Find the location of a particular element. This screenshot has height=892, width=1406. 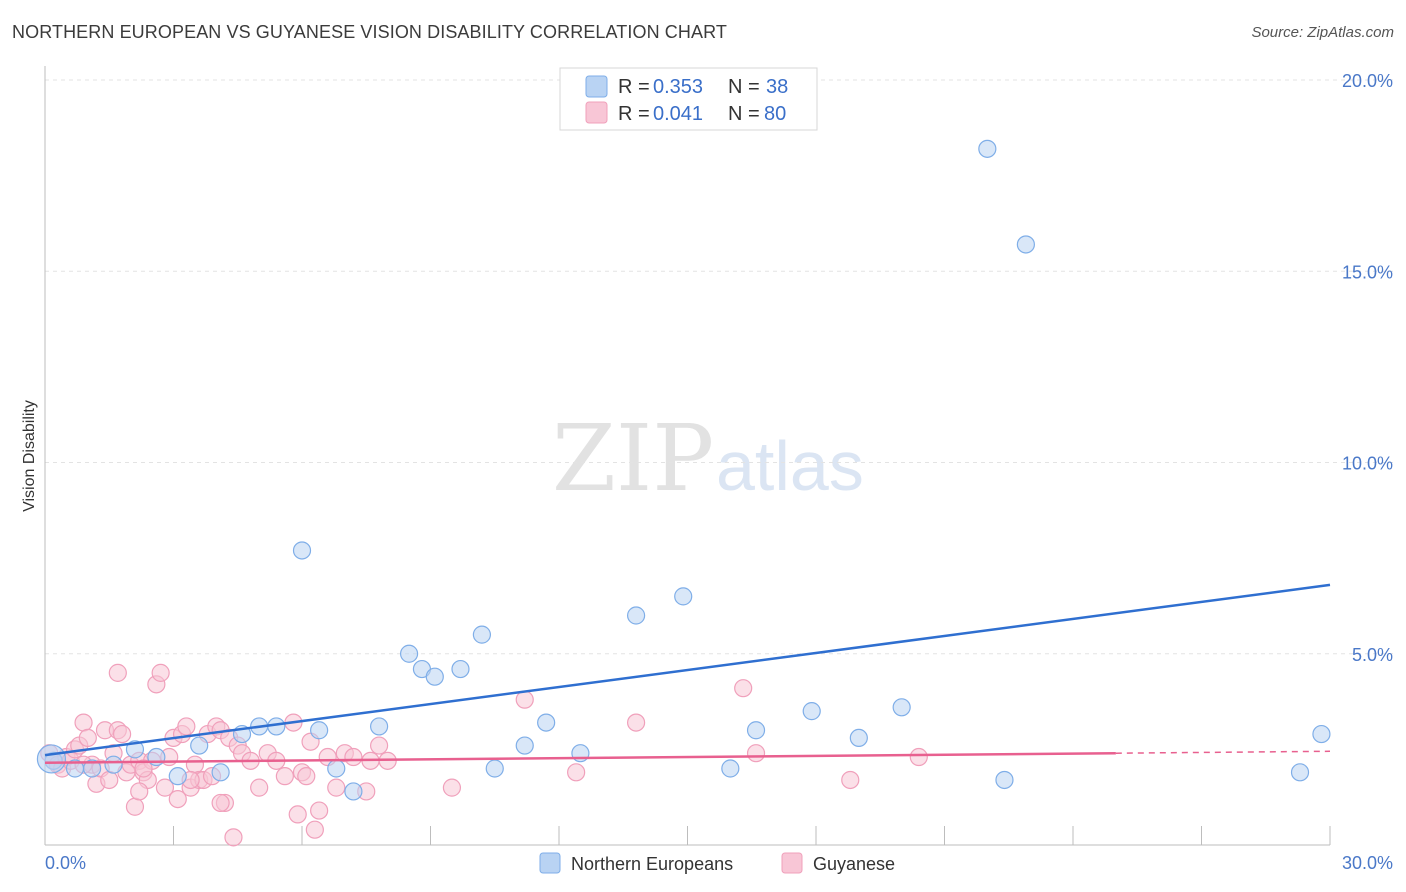

y-tick-label-0: 5.0% is located at coordinates (1372, 655).